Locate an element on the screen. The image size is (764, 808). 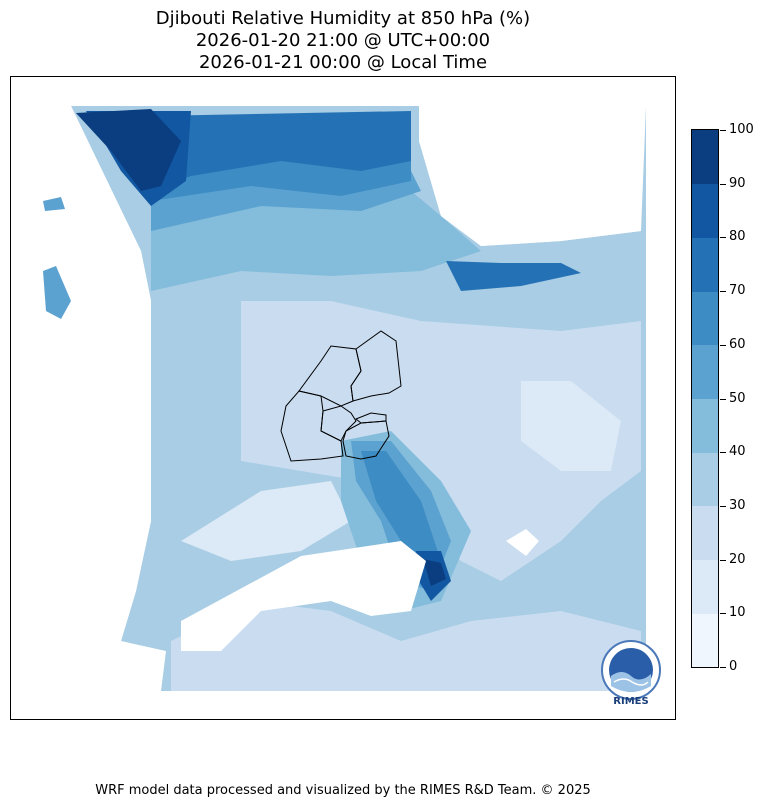
logo-text: RIMES is located at coordinates (630, 701).